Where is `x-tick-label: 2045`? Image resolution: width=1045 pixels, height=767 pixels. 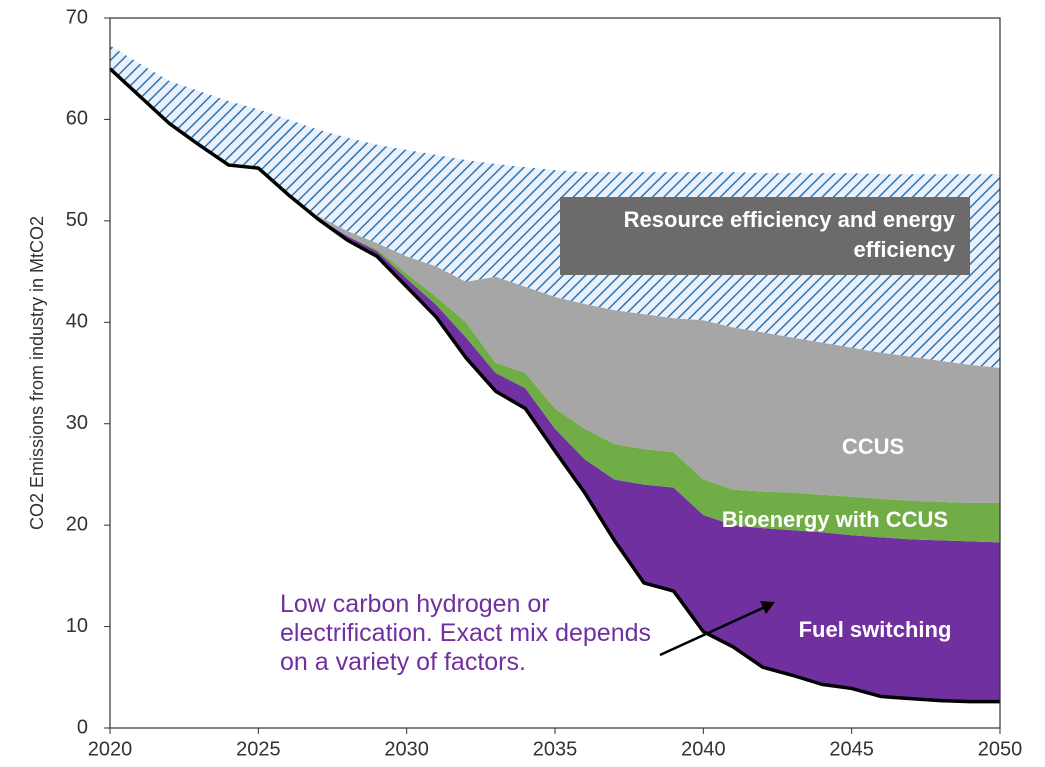
x-tick-label: 2045 is located at coordinates (851, 749).